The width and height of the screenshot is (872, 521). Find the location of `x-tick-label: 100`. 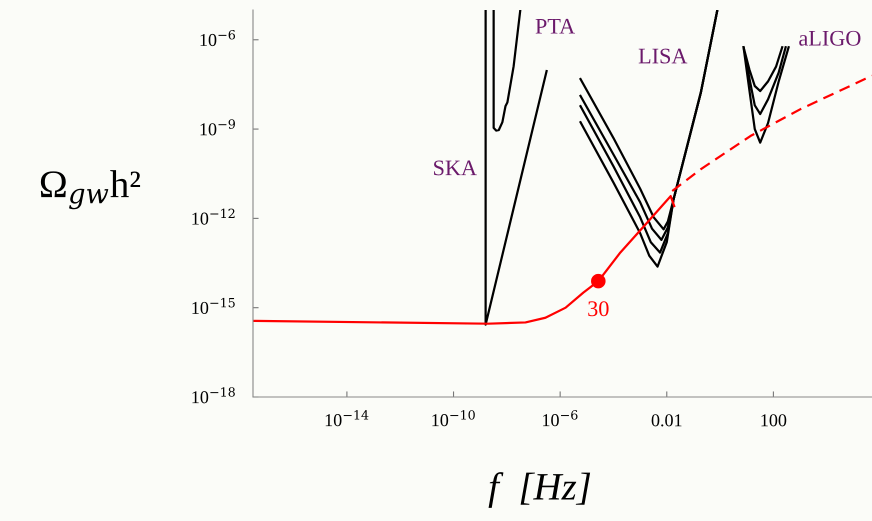

x-tick-label: 100 is located at coordinates (773, 420).